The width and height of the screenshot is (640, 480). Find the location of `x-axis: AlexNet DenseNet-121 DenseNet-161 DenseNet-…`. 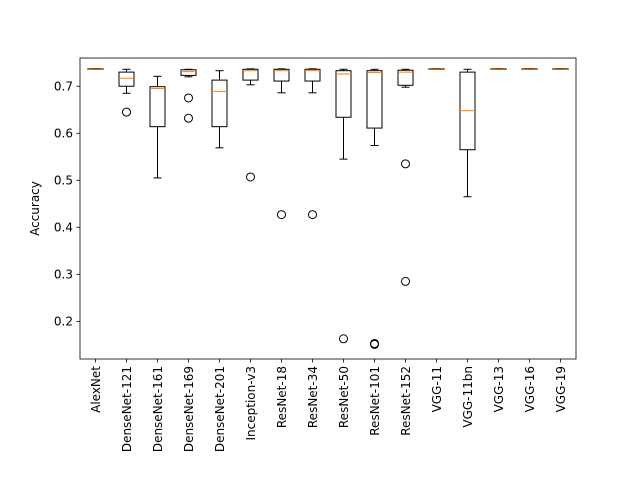

x-axis: AlexNet DenseNet-121 DenseNet-161 DenseNet-… is located at coordinates (328, 405).